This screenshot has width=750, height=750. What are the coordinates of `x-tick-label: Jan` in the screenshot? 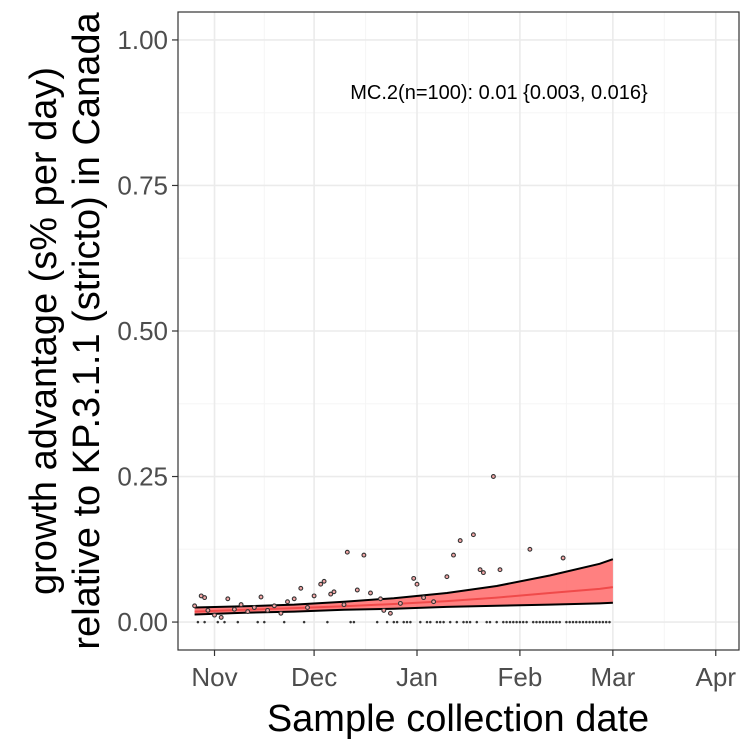 It's located at (417, 677).